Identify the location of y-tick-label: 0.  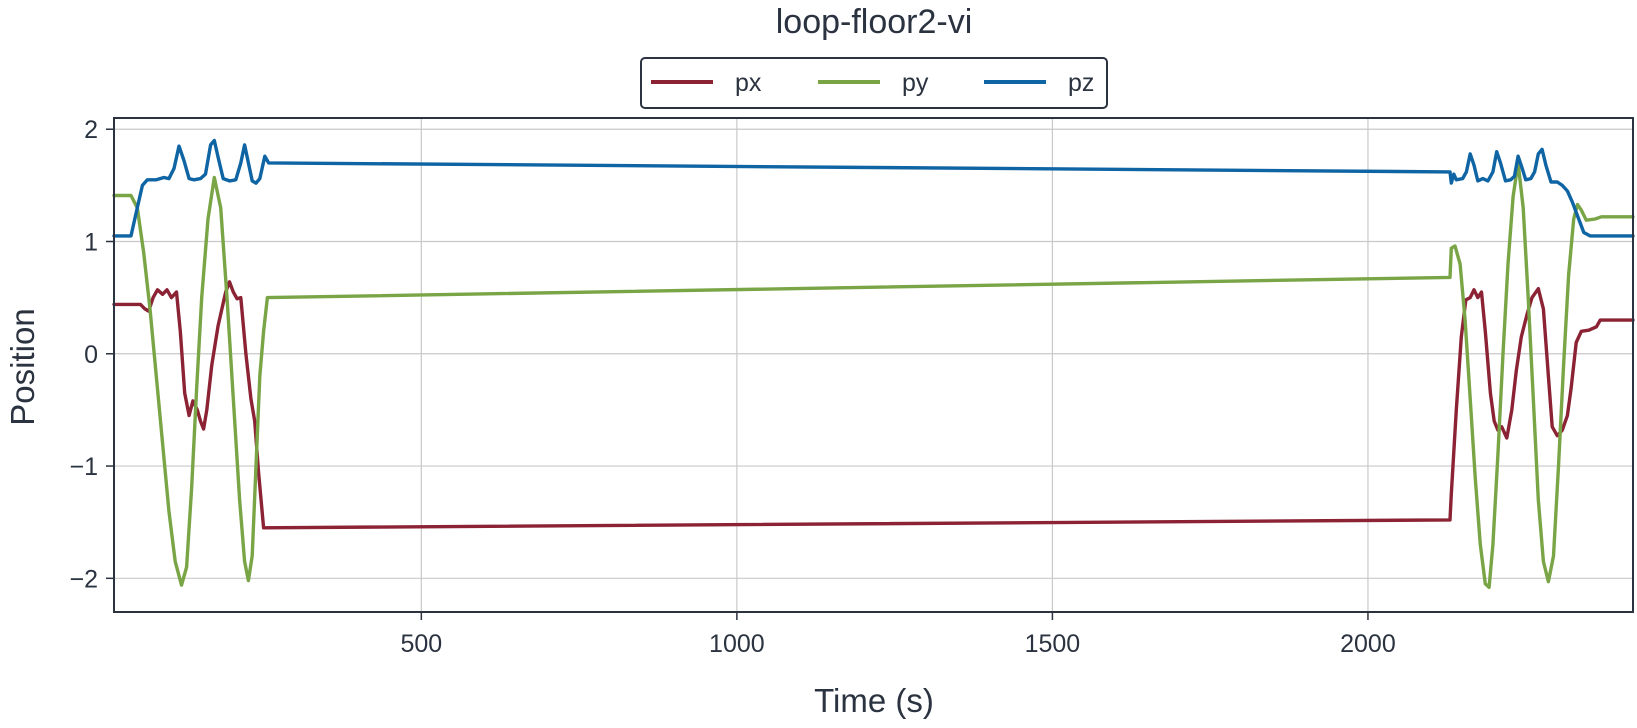
(91, 355).